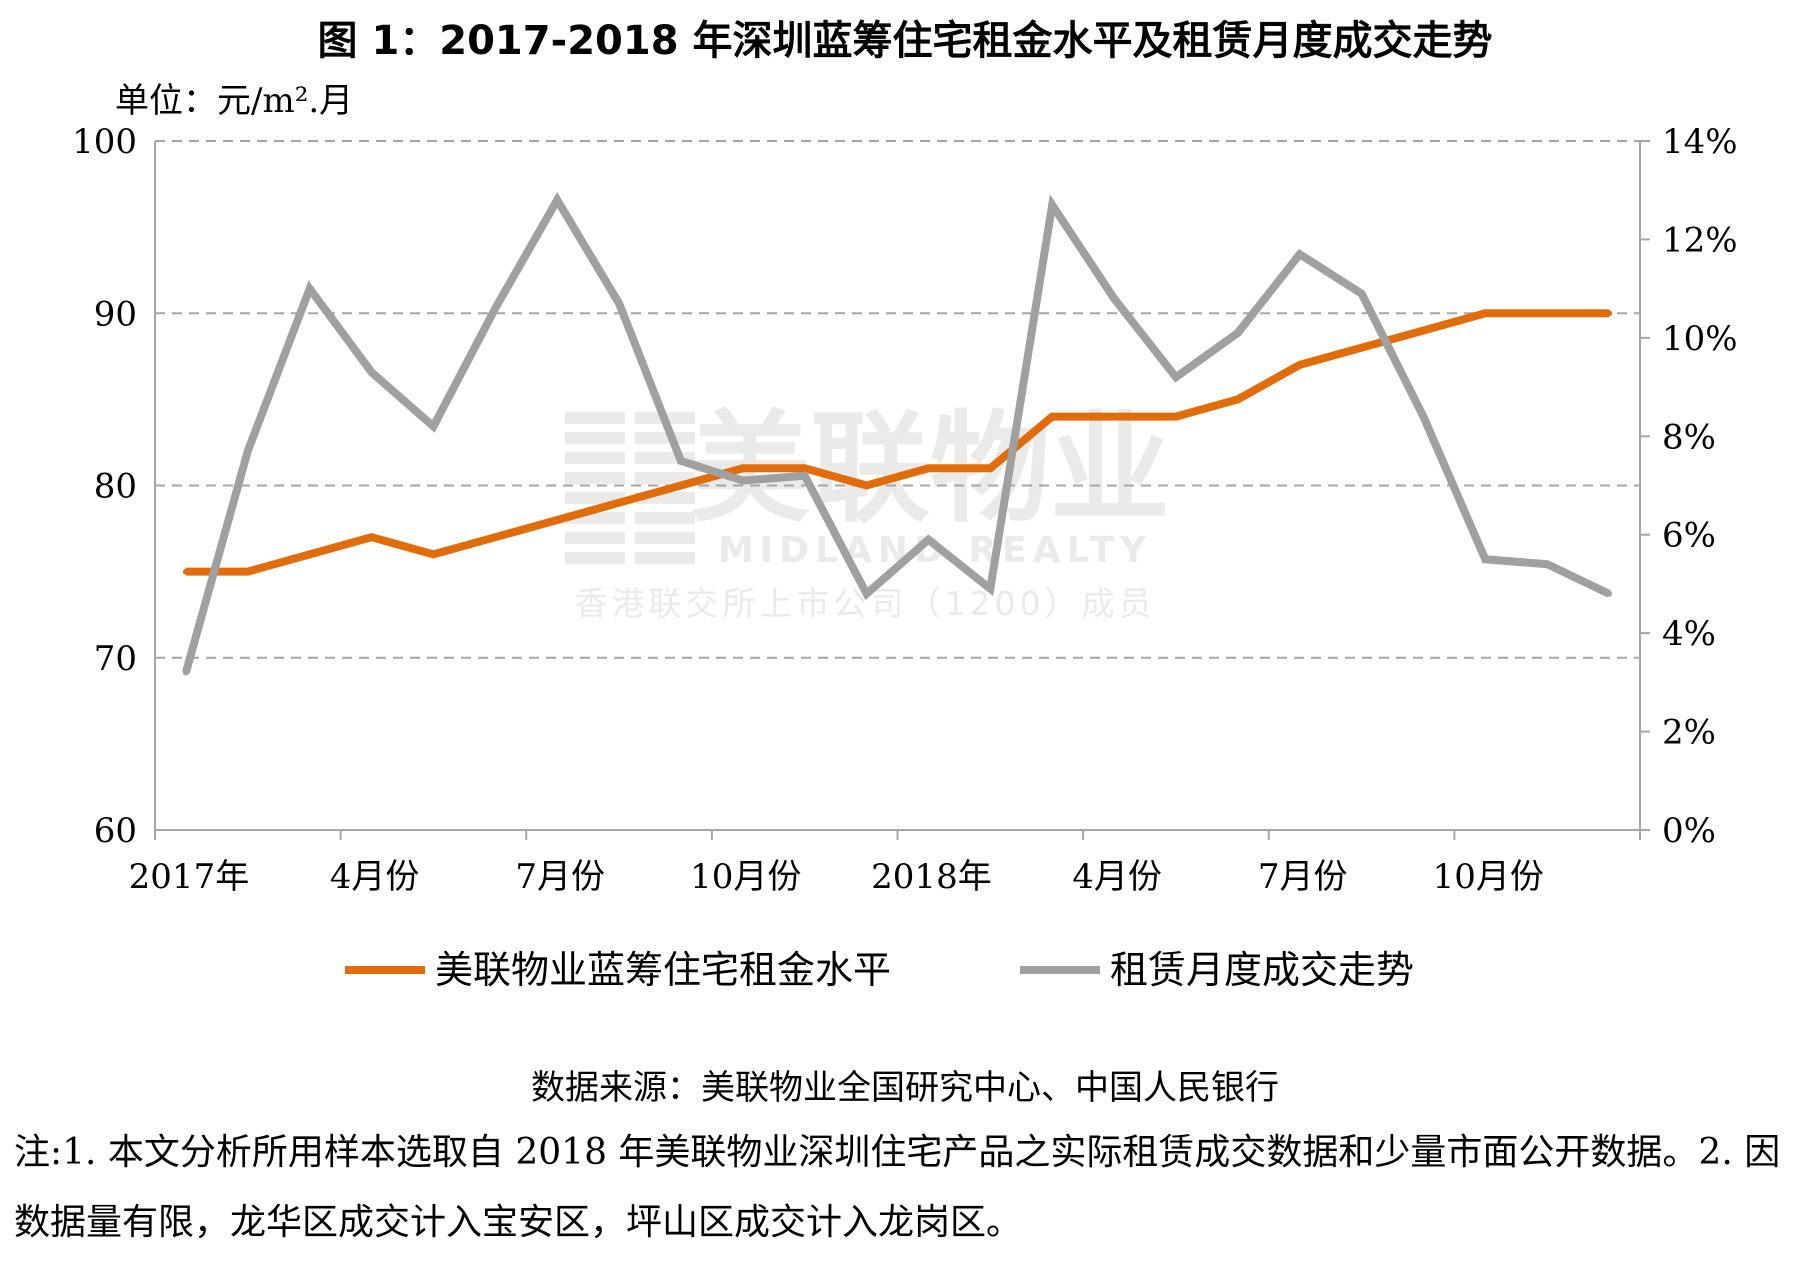 Image resolution: width=1810 pixels, height=1266 pixels. I want to click on y-right-tick-label: 10%, so click(1700, 339).